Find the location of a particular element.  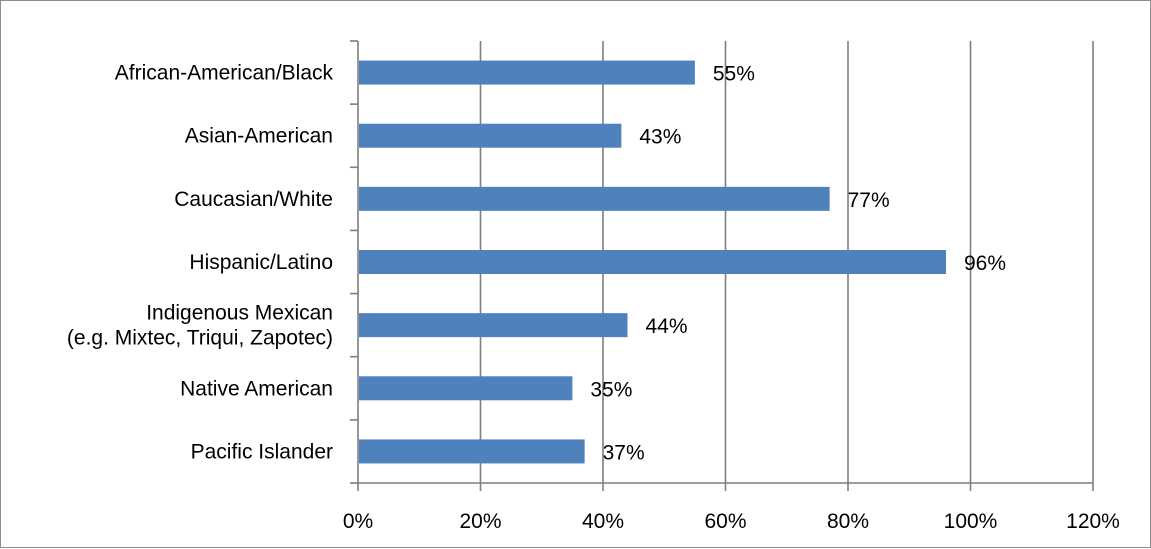

x-tick-label: 0% is located at coordinates (358, 521).